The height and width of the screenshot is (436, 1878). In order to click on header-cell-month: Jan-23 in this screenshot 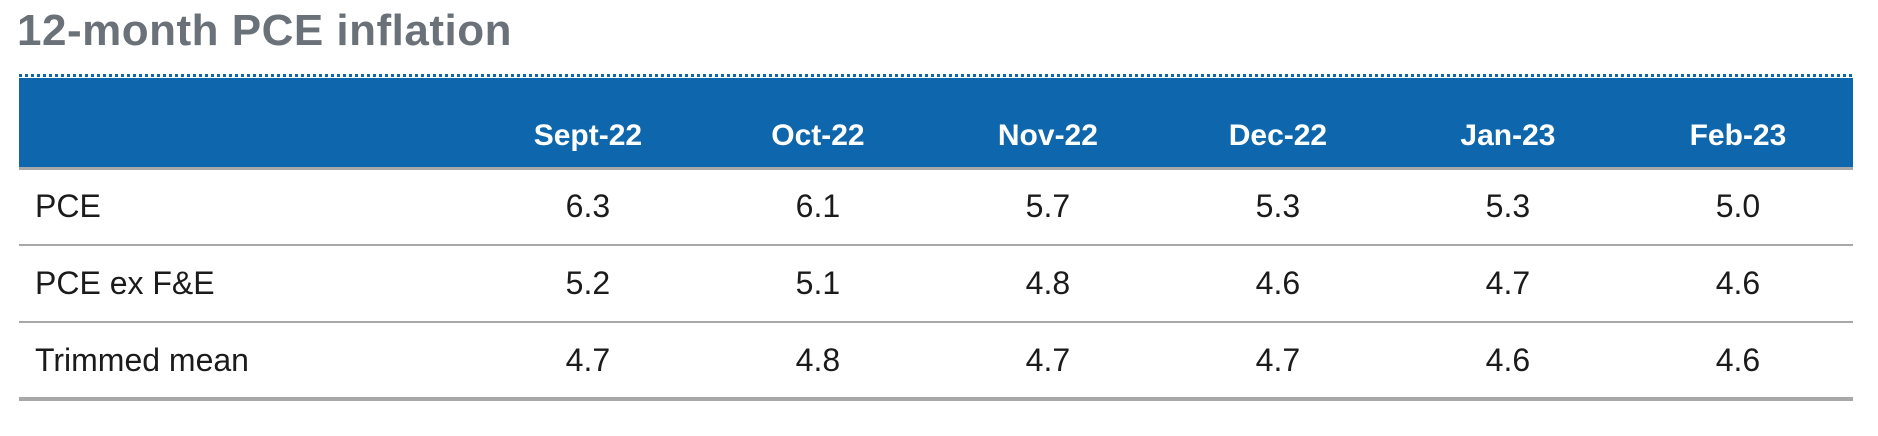, I will do `click(1507, 124)`.